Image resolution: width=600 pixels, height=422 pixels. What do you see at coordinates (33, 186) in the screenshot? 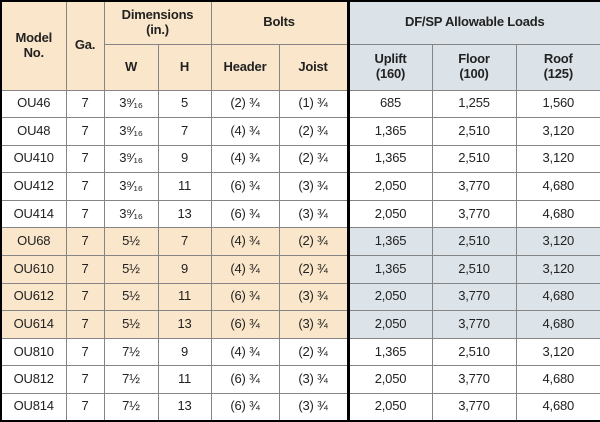
I see `model-cell: OU412` at bounding box center [33, 186].